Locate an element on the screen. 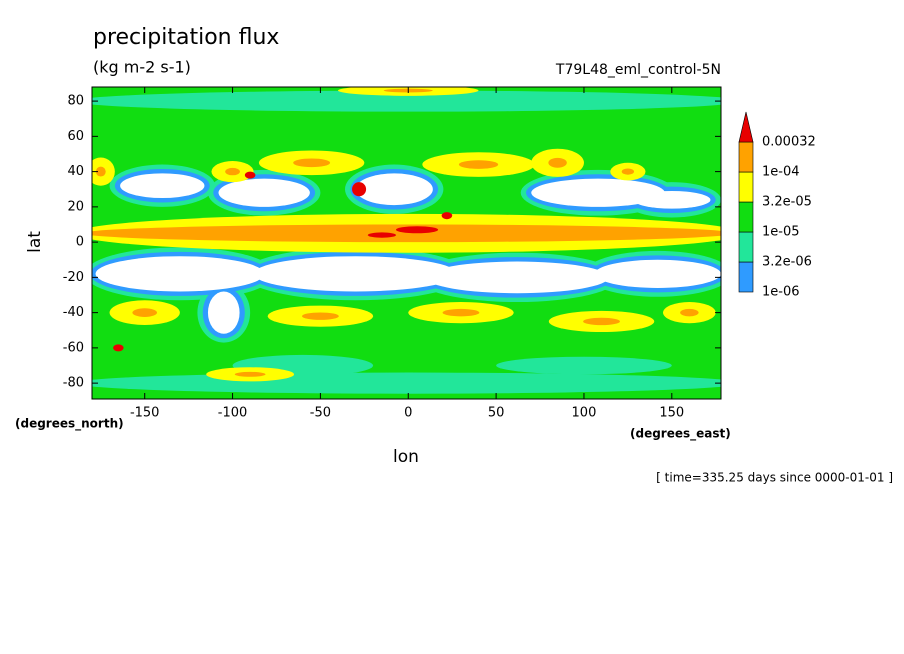 The height and width of the screenshot is (654, 904). y-axis-label: lat is located at coordinates (35, 242).